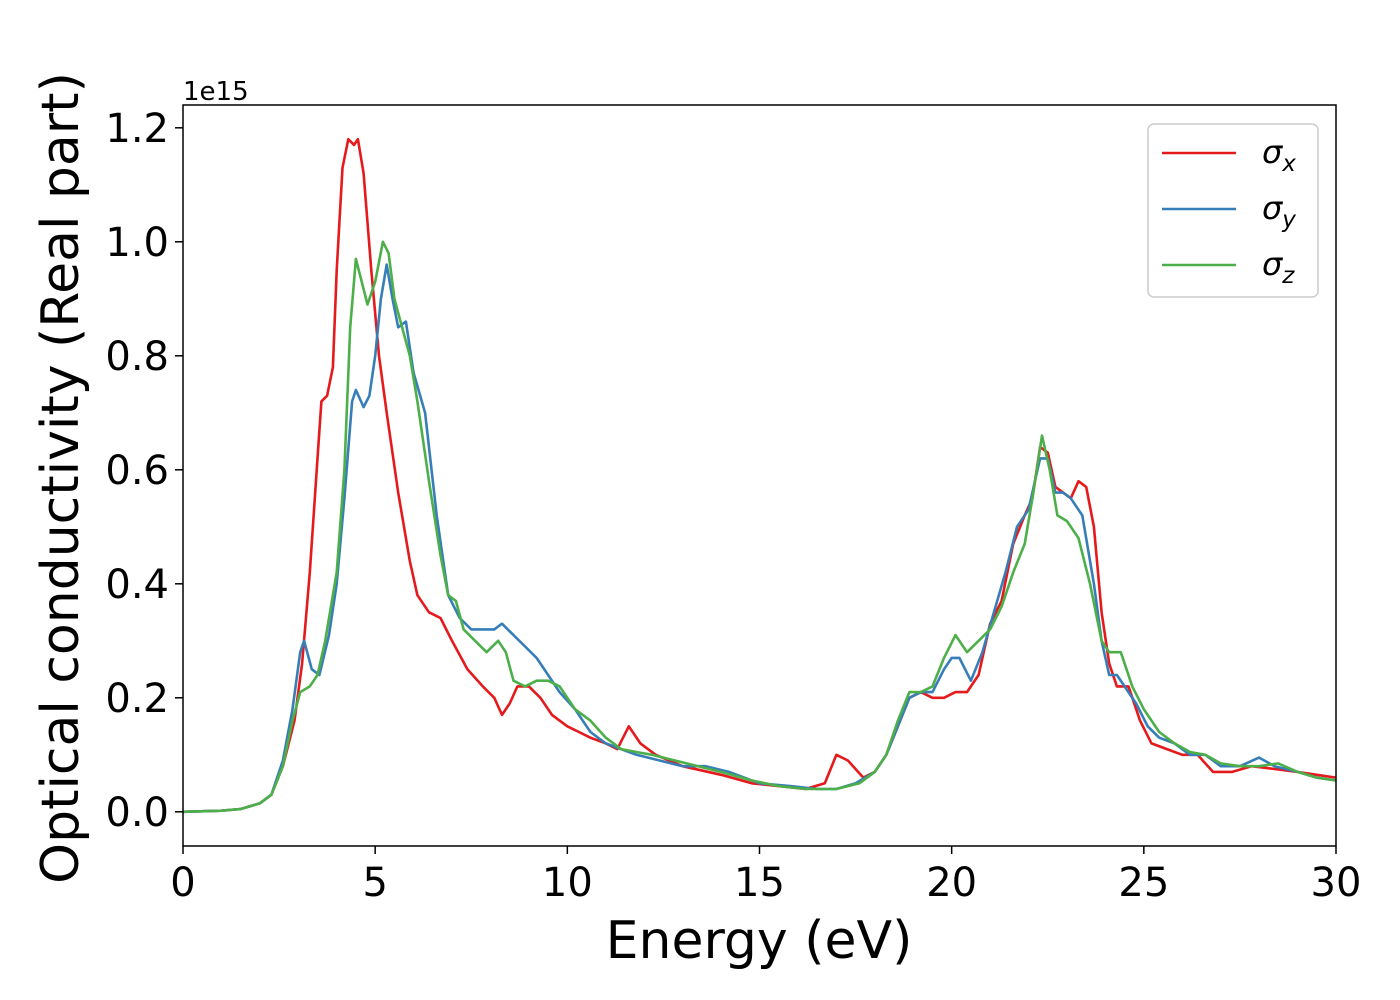 The height and width of the screenshot is (1000, 1400). What do you see at coordinates (567, 883) in the screenshot?
I see `x-tick-label: 10` at bounding box center [567, 883].